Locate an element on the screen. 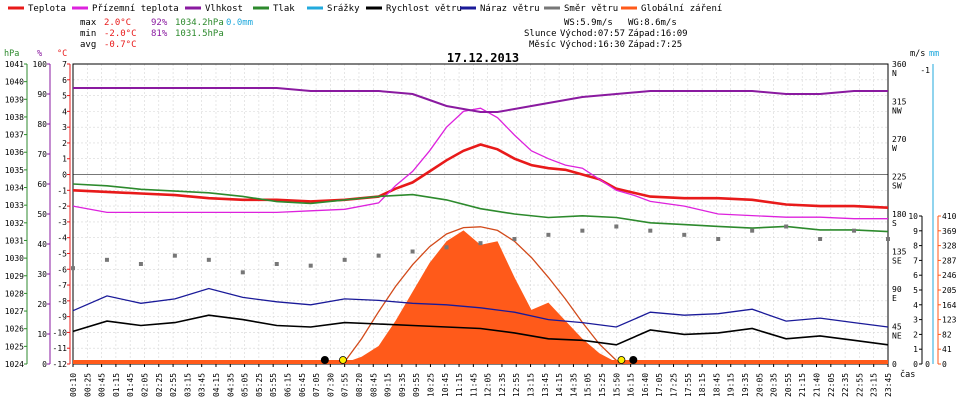 The width and height of the screenshot is (966, 404). axis-temp-label-17: -10 is located at coordinates (60, 332).